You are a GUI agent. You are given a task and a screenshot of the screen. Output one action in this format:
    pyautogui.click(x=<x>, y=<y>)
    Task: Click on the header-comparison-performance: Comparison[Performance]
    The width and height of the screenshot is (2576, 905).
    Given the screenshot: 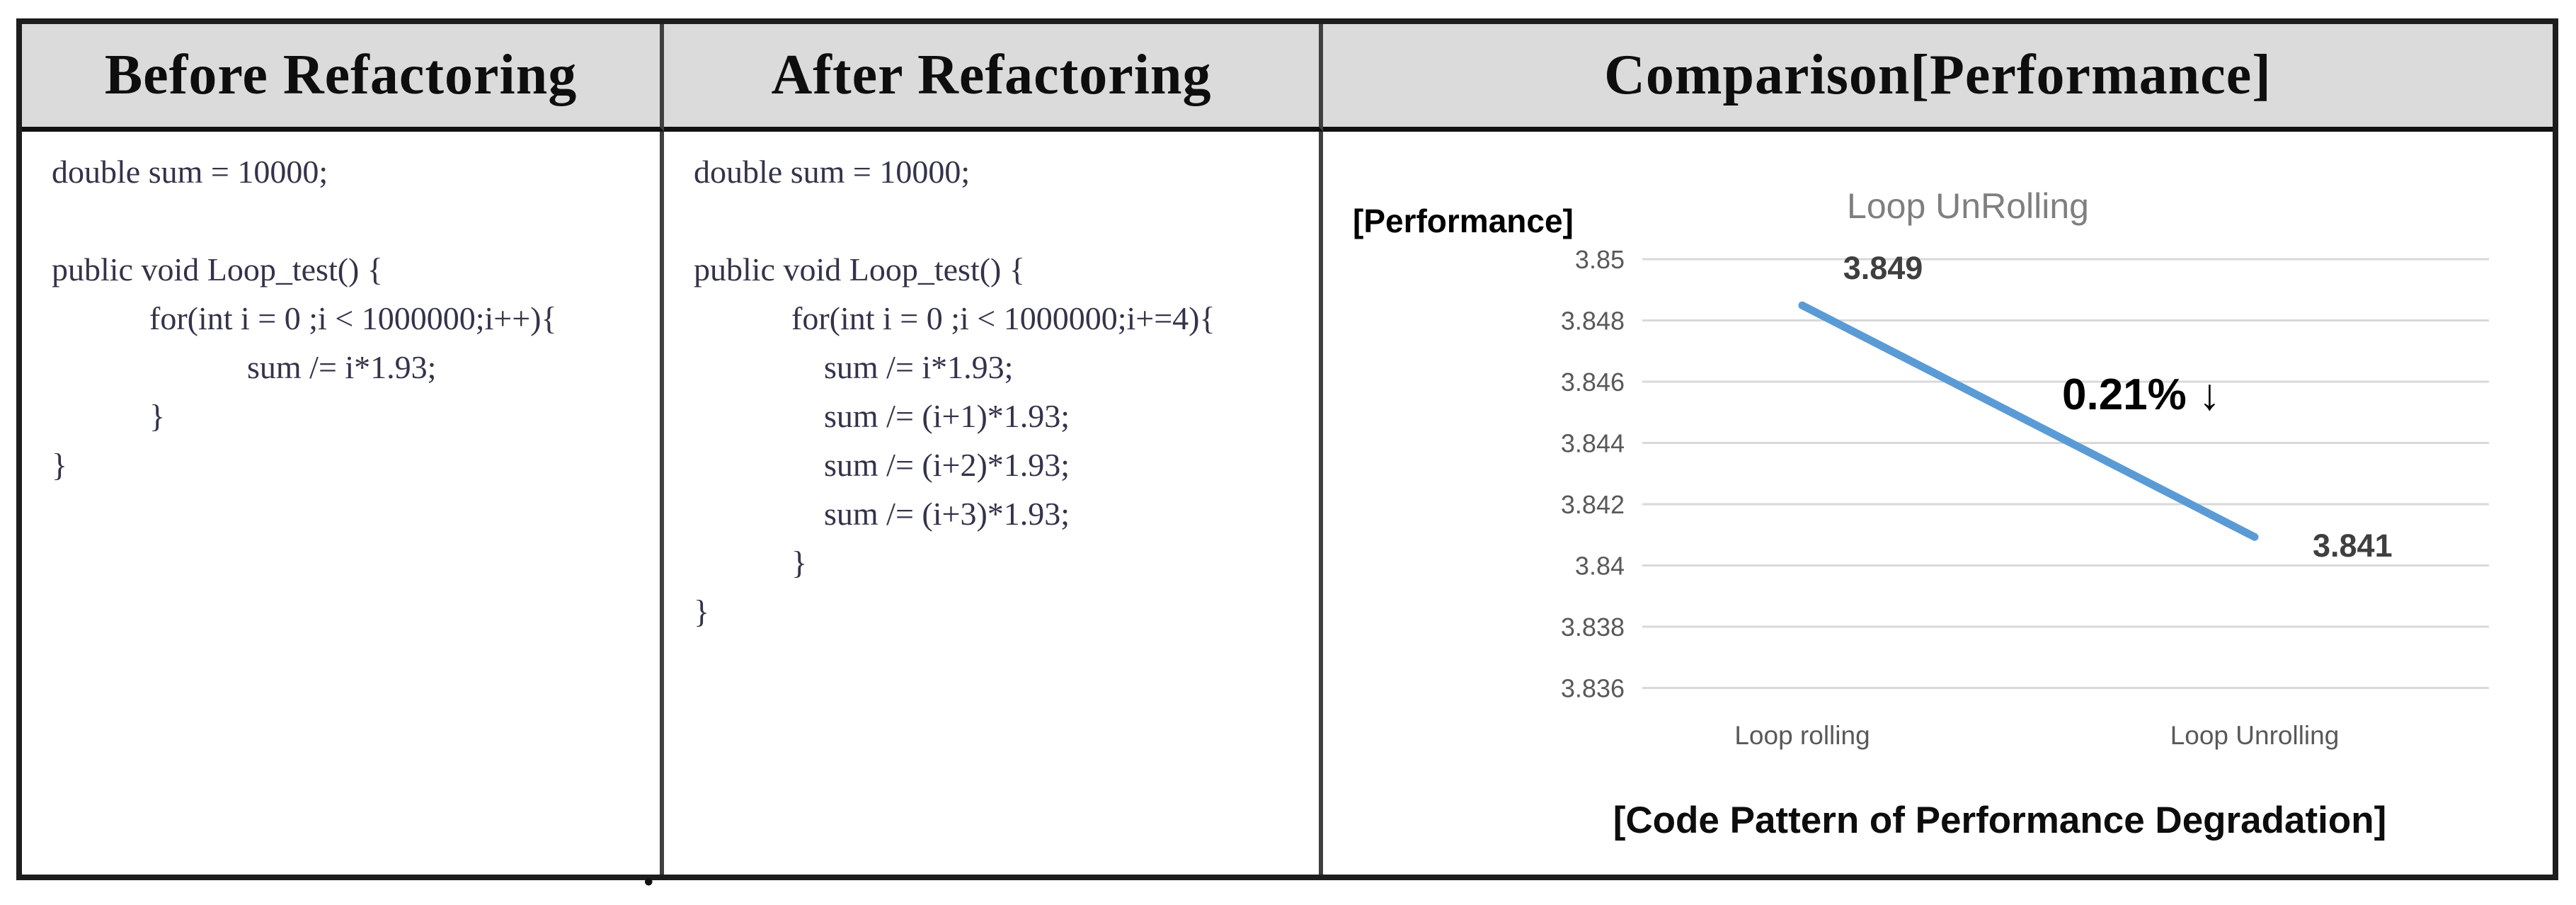 What is the action you would take?
    pyautogui.click(x=1938, y=78)
    